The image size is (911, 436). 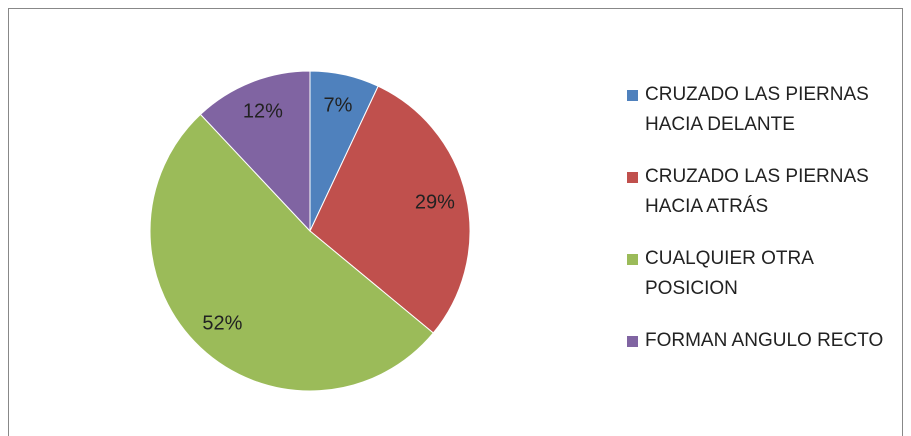 I want to click on legend-label: CRUZADO LAS PIERNAS HACIA DELANTE, so click(x=757, y=109).